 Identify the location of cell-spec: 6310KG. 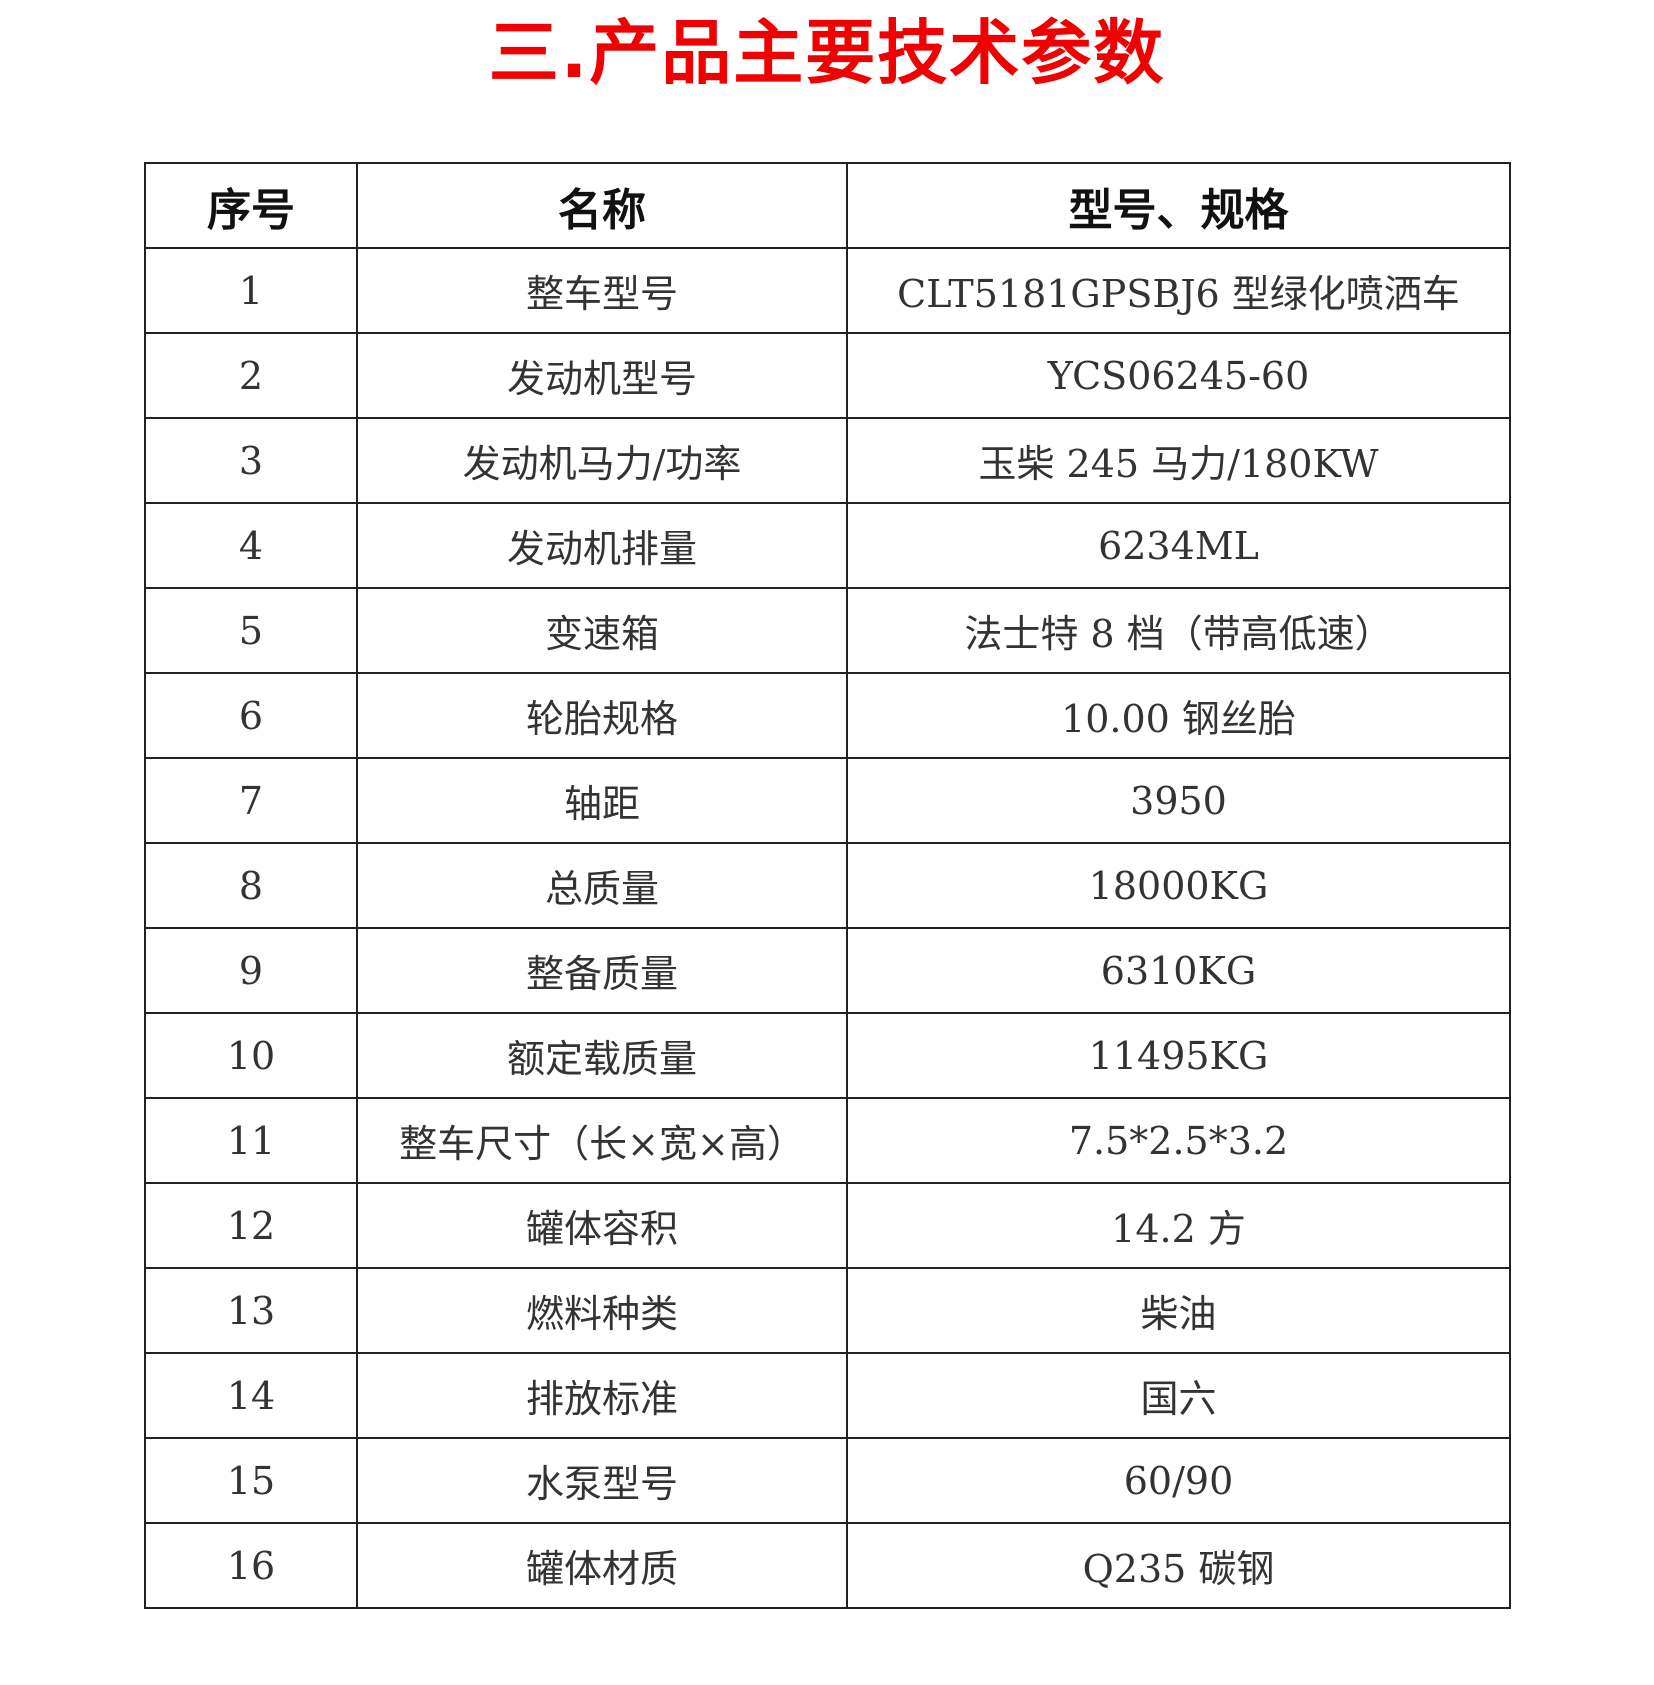
(1178, 970).